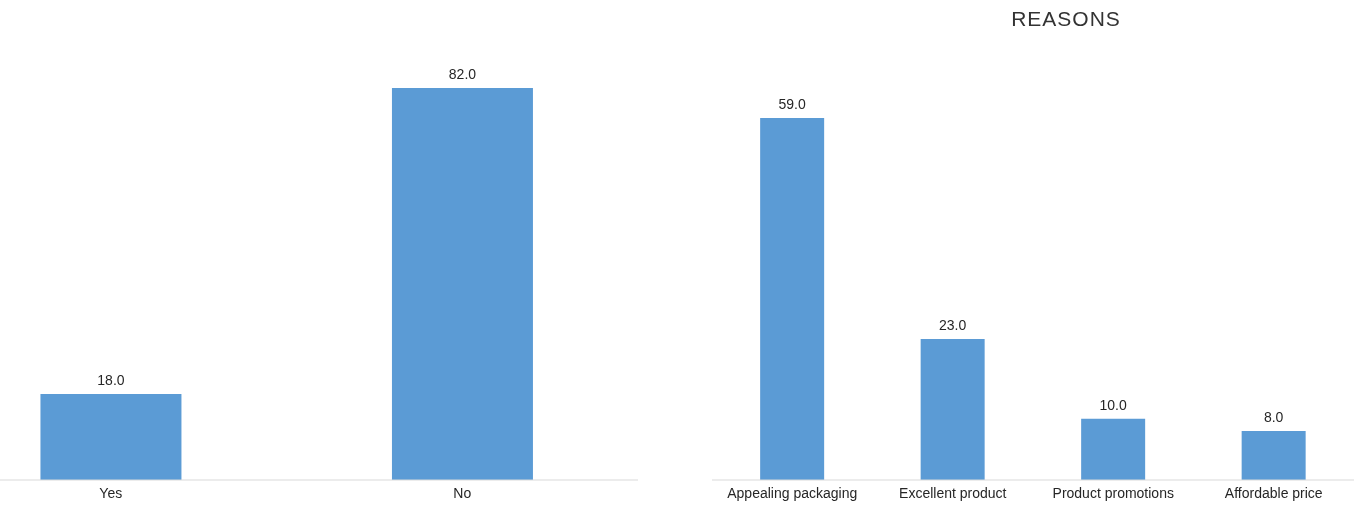 Image resolution: width=1361 pixels, height=513 pixels. I want to click on x-tick-label: Affordable price, so click(1273, 492).